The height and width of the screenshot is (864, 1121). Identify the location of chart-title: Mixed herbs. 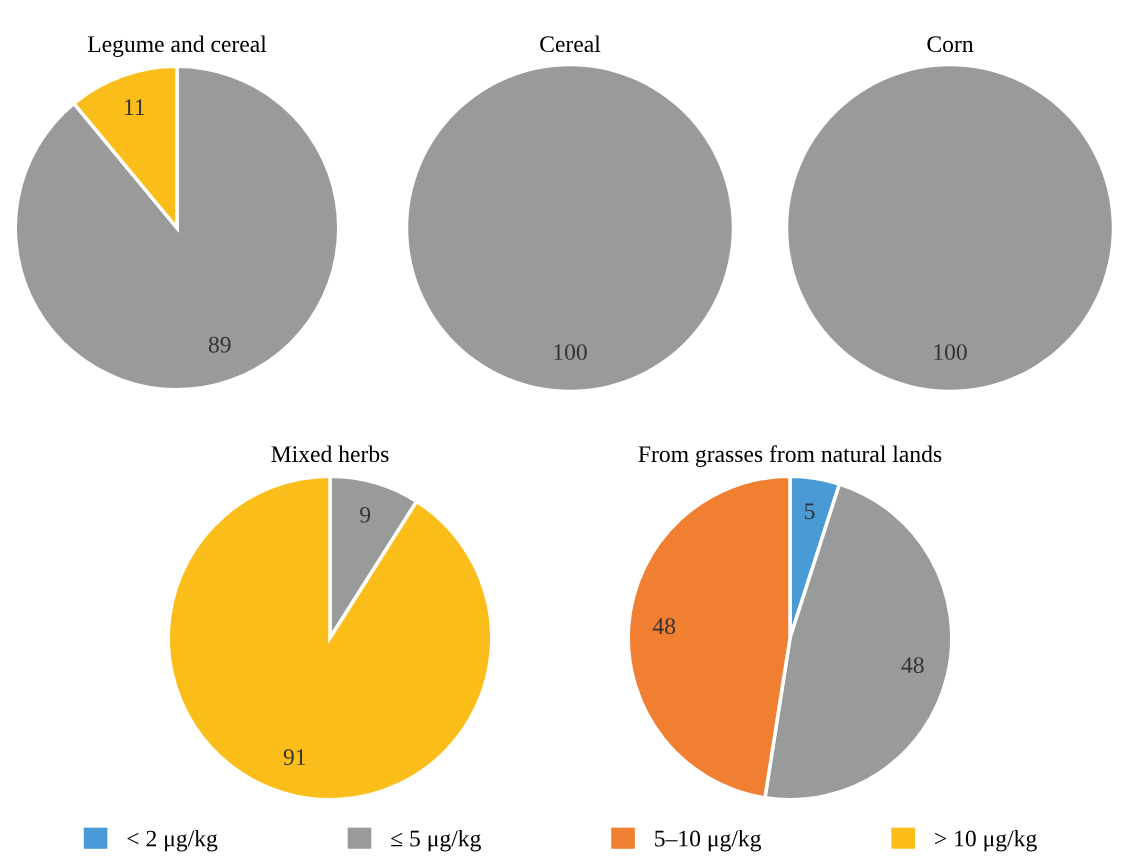
(330, 454).